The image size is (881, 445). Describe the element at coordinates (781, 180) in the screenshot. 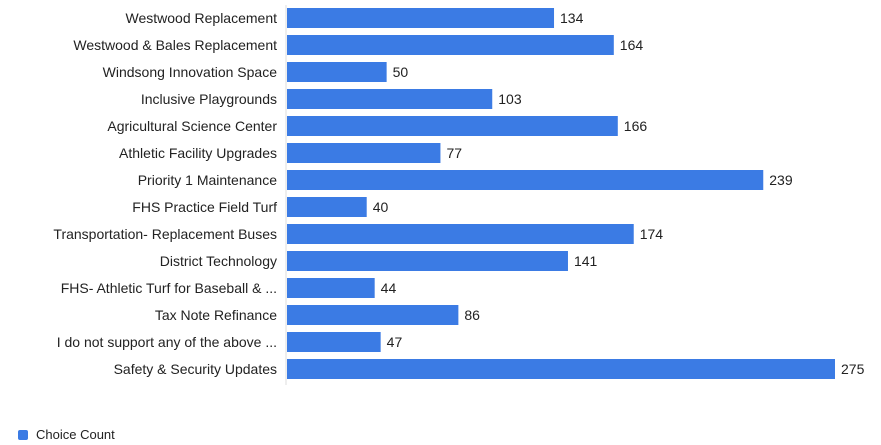

I see `value-label: 239` at that location.